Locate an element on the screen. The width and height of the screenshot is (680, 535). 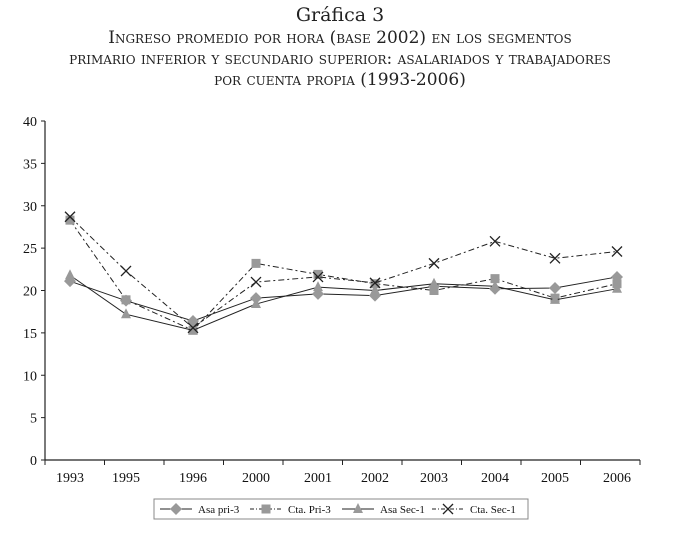
x-tick-label: 1996 is located at coordinates (193, 478).